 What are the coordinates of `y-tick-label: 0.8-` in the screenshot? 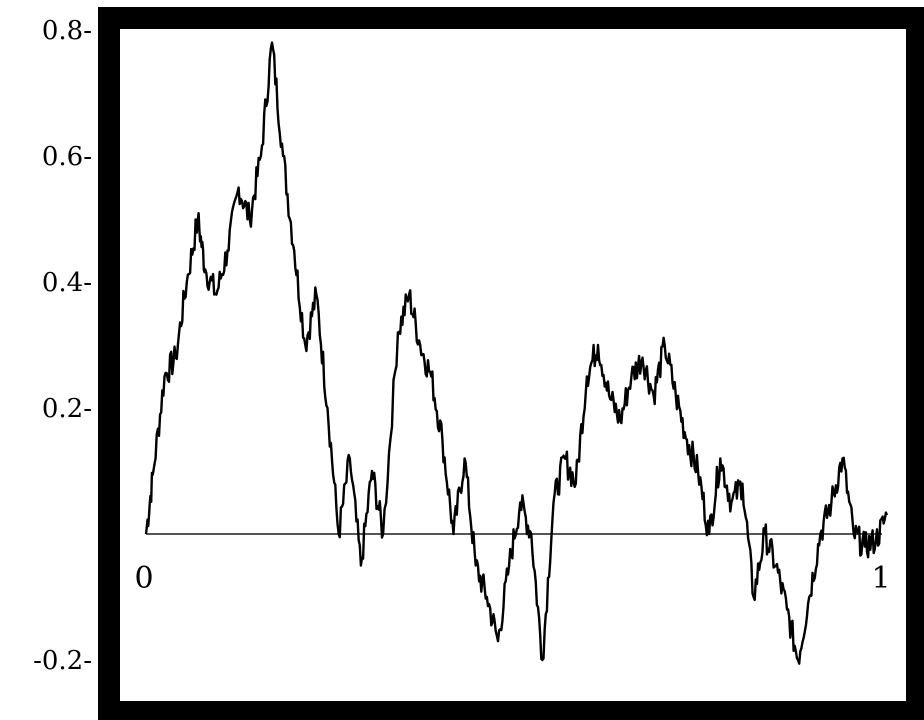 It's located at (67, 31).